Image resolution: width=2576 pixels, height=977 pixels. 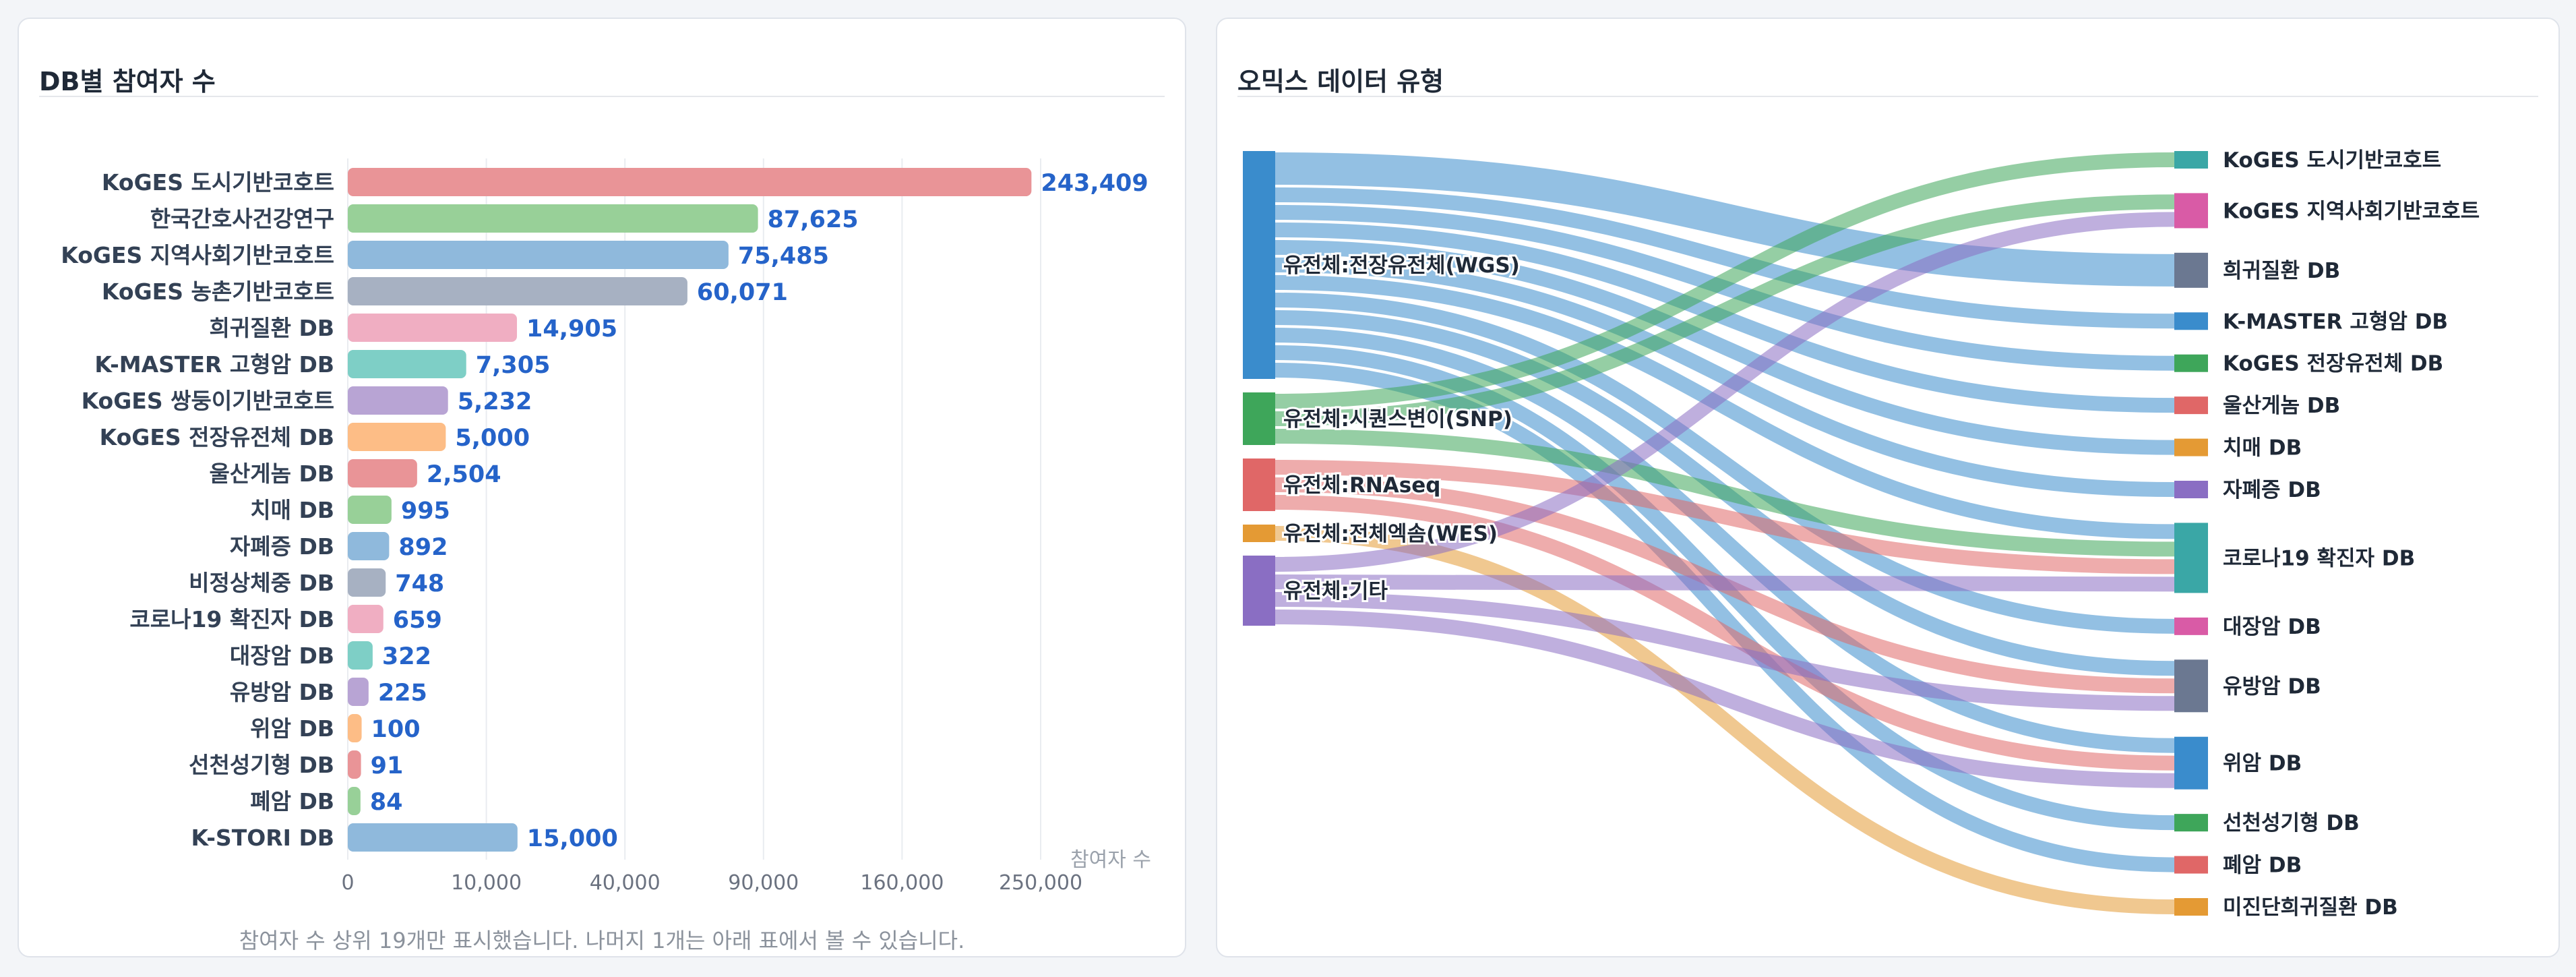 I want to click on data-label: 84, so click(x=386, y=802).